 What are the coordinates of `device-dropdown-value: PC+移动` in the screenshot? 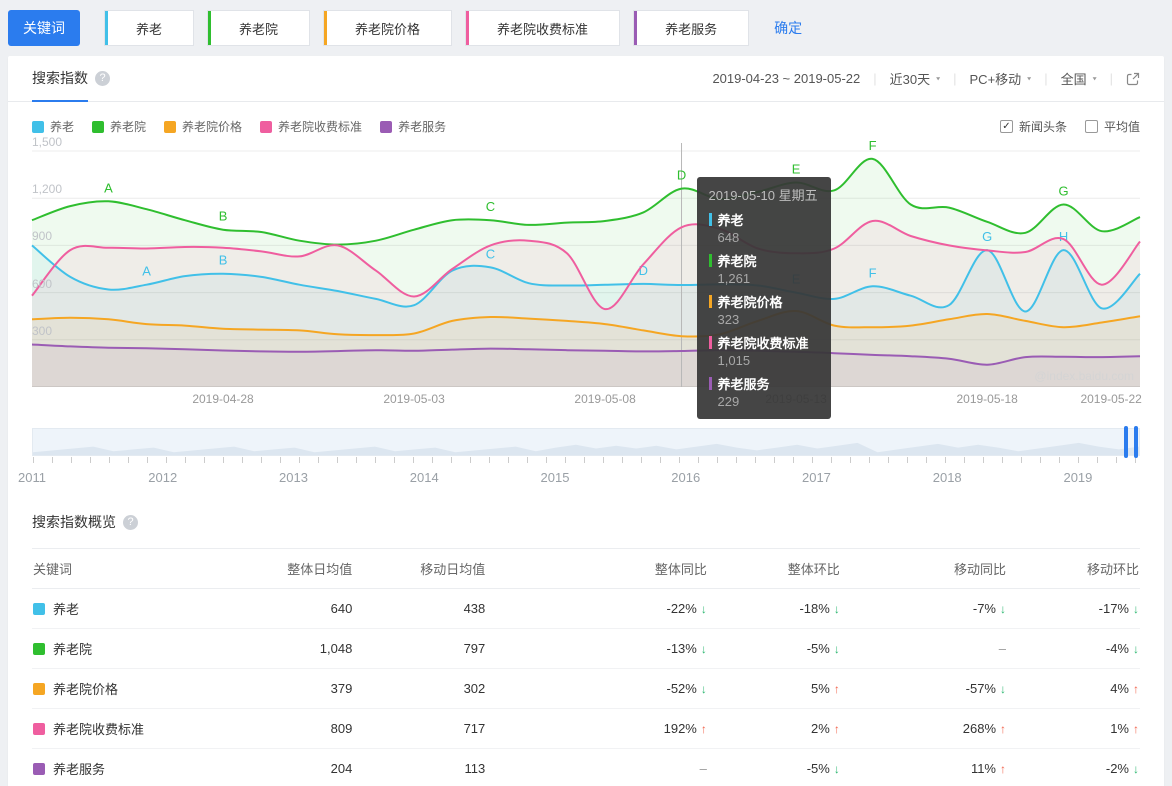 It's located at (995, 79).